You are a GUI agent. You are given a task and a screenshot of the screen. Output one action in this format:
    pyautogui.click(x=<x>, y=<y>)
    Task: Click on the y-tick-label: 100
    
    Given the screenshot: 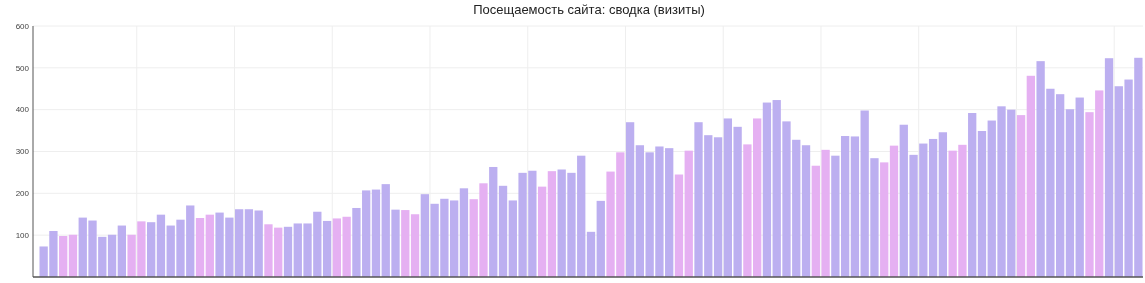 What is the action you would take?
    pyautogui.click(x=22, y=235)
    